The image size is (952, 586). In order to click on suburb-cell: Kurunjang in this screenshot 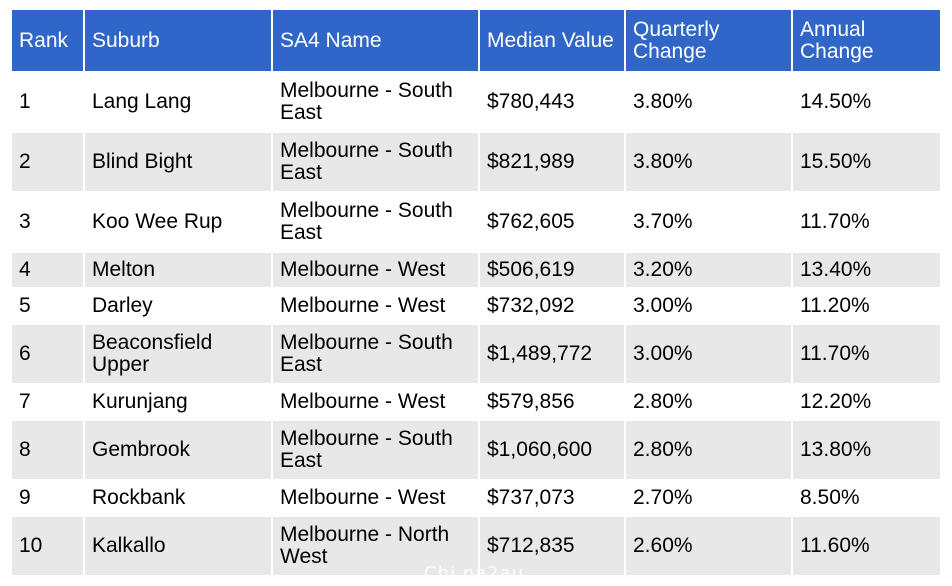, I will do `click(178, 401)`.